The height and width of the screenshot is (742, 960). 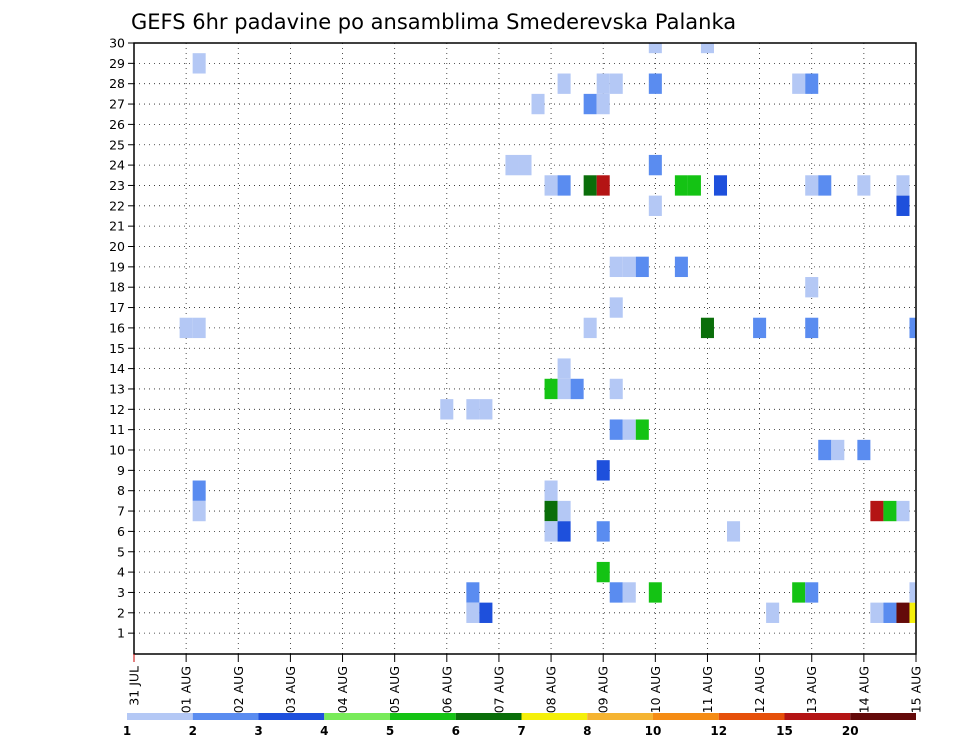 What do you see at coordinates (117, 246) in the screenshot?
I see `y-tick-label: 20` at bounding box center [117, 246].